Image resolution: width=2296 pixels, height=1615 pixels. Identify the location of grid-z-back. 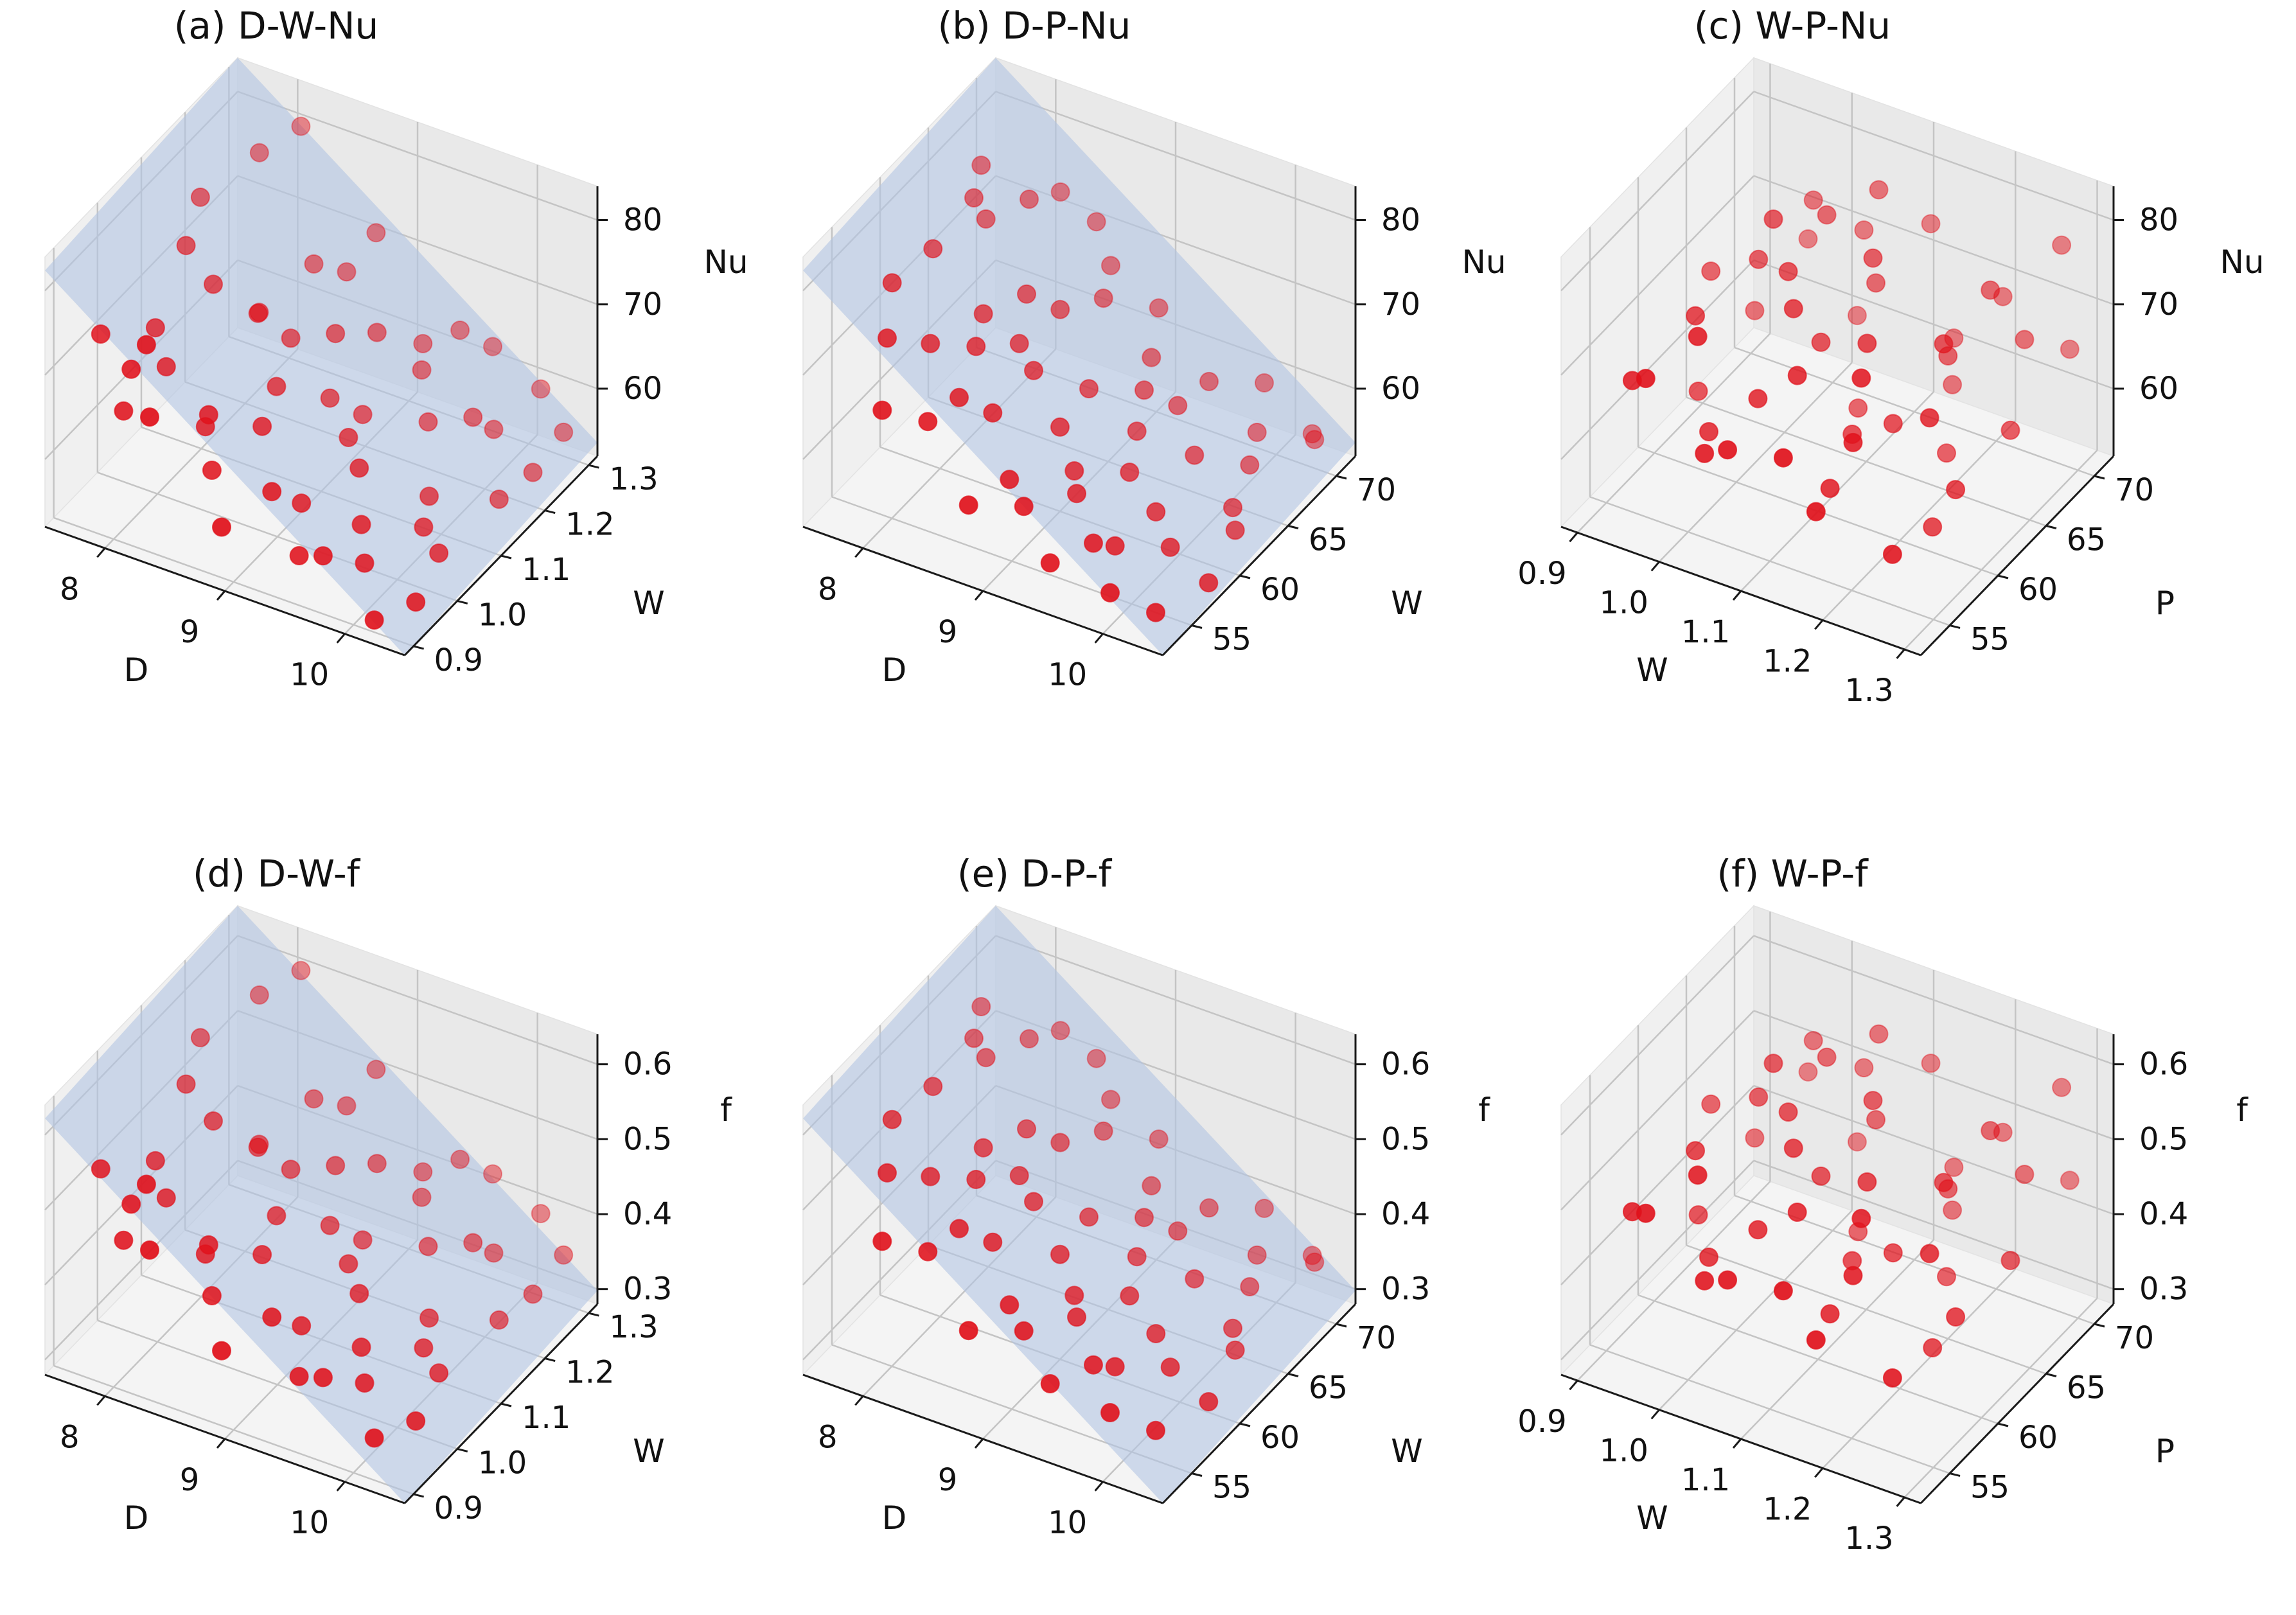
(1175, 156).